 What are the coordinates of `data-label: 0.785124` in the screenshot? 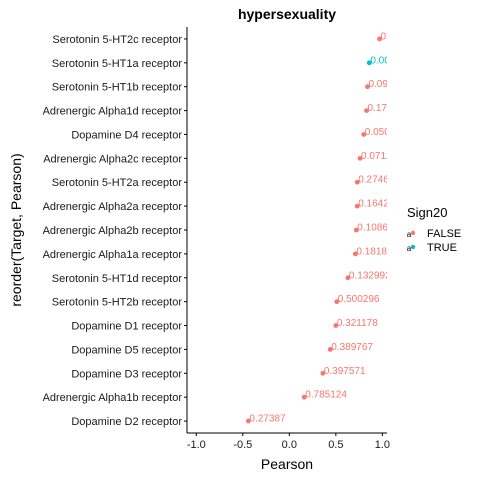 It's located at (326, 395).